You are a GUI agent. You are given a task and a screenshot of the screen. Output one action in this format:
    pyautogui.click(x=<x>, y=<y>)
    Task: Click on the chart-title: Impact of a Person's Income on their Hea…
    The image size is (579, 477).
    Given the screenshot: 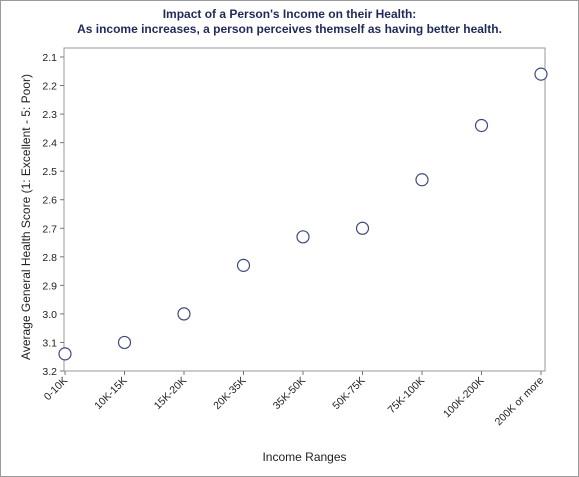 What is the action you would take?
    pyautogui.click(x=289, y=14)
    